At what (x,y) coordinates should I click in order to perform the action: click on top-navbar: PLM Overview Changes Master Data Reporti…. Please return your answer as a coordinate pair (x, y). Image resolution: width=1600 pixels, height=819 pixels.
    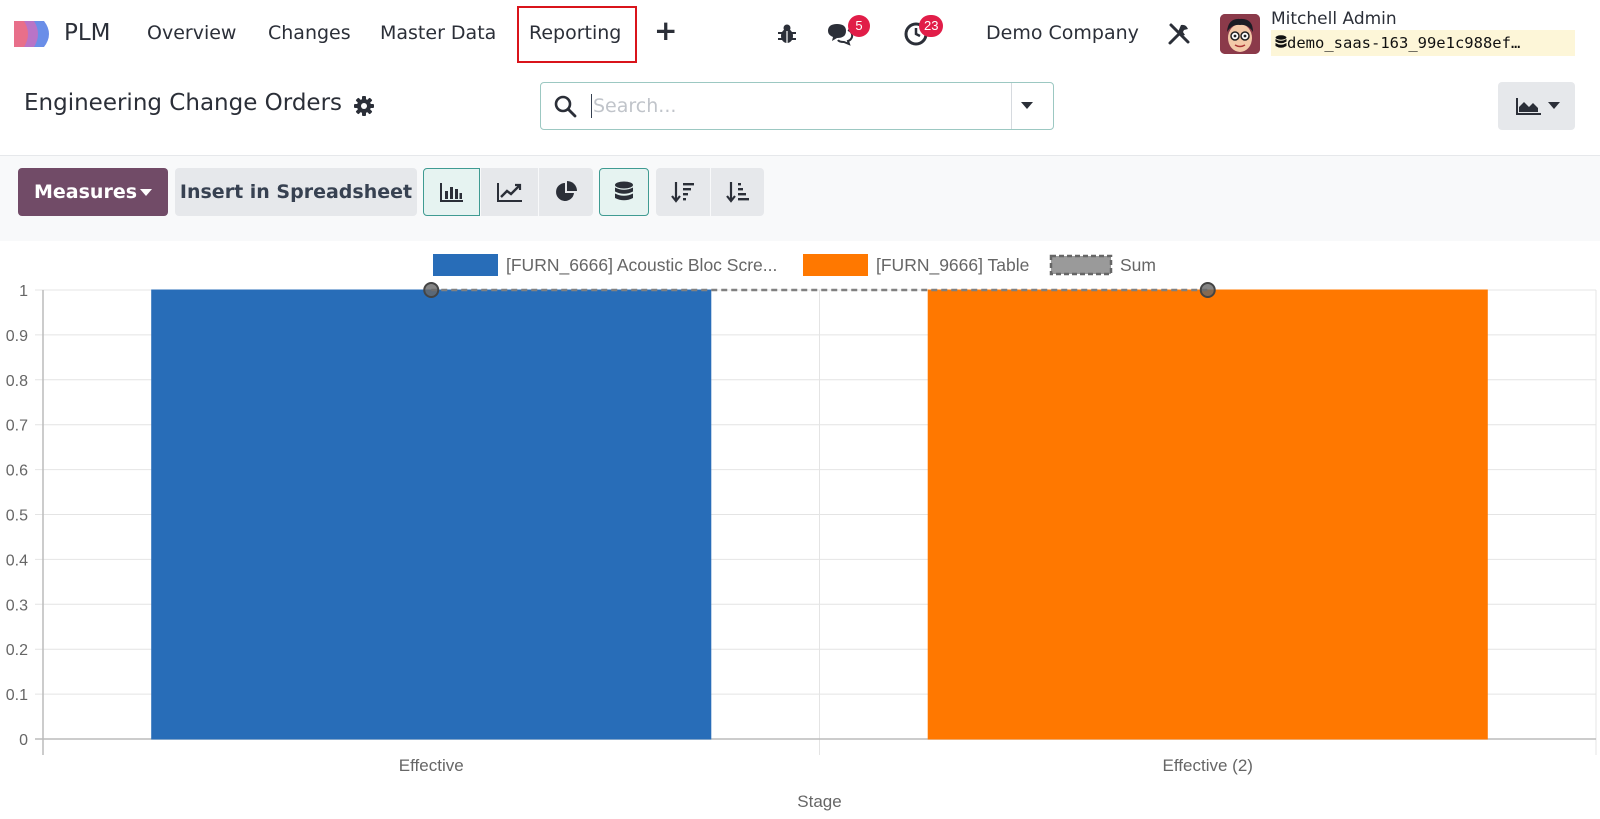
    Looking at the image, I should click on (800, 34).